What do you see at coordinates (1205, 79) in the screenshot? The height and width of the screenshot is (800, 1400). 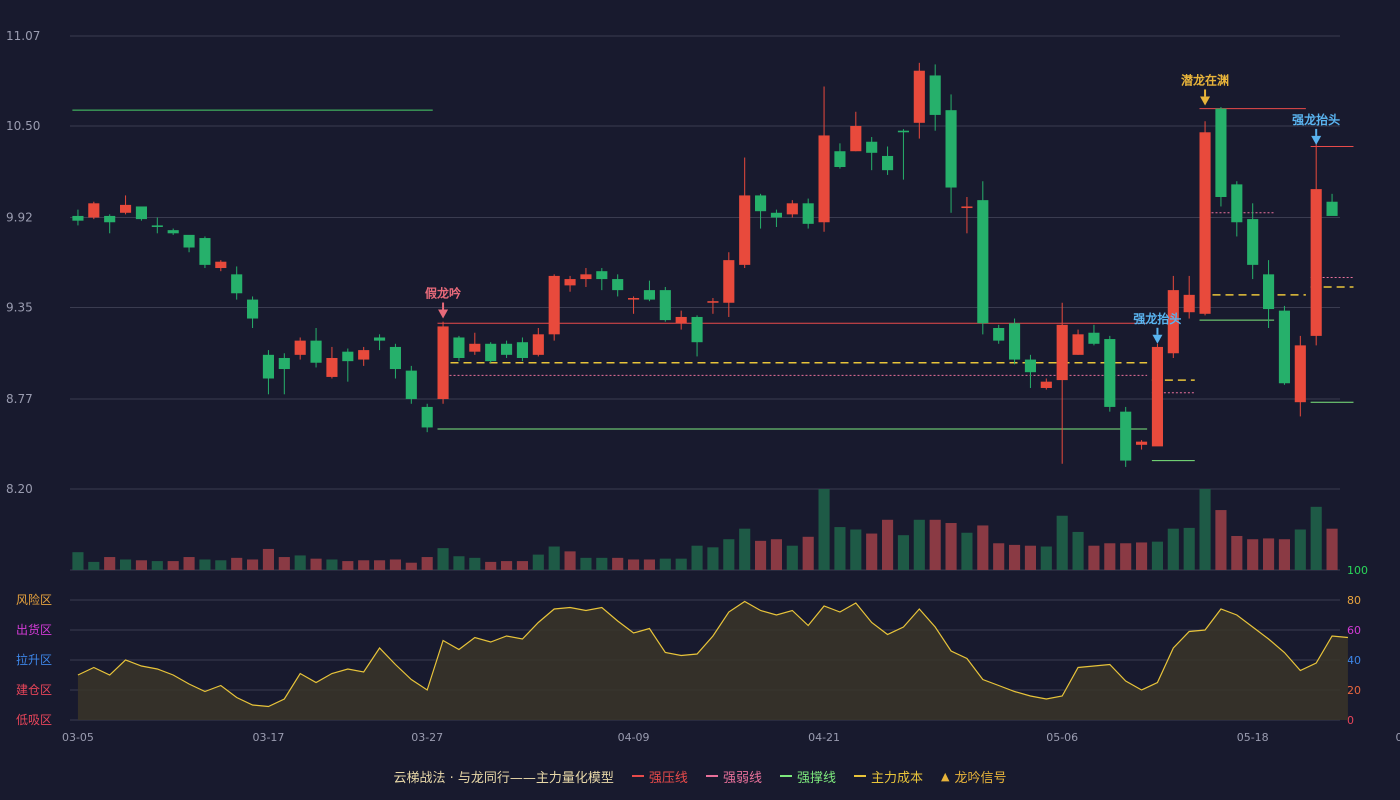 I see `signal-label: 潜龙在渊` at bounding box center [1205, 79].